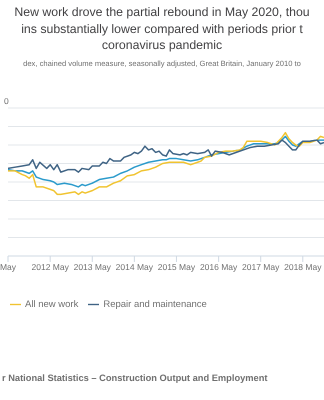  Describe the element at coordinates (219, 267) in the screenshot. I see `x-tick-label: 2016 May` at that location.